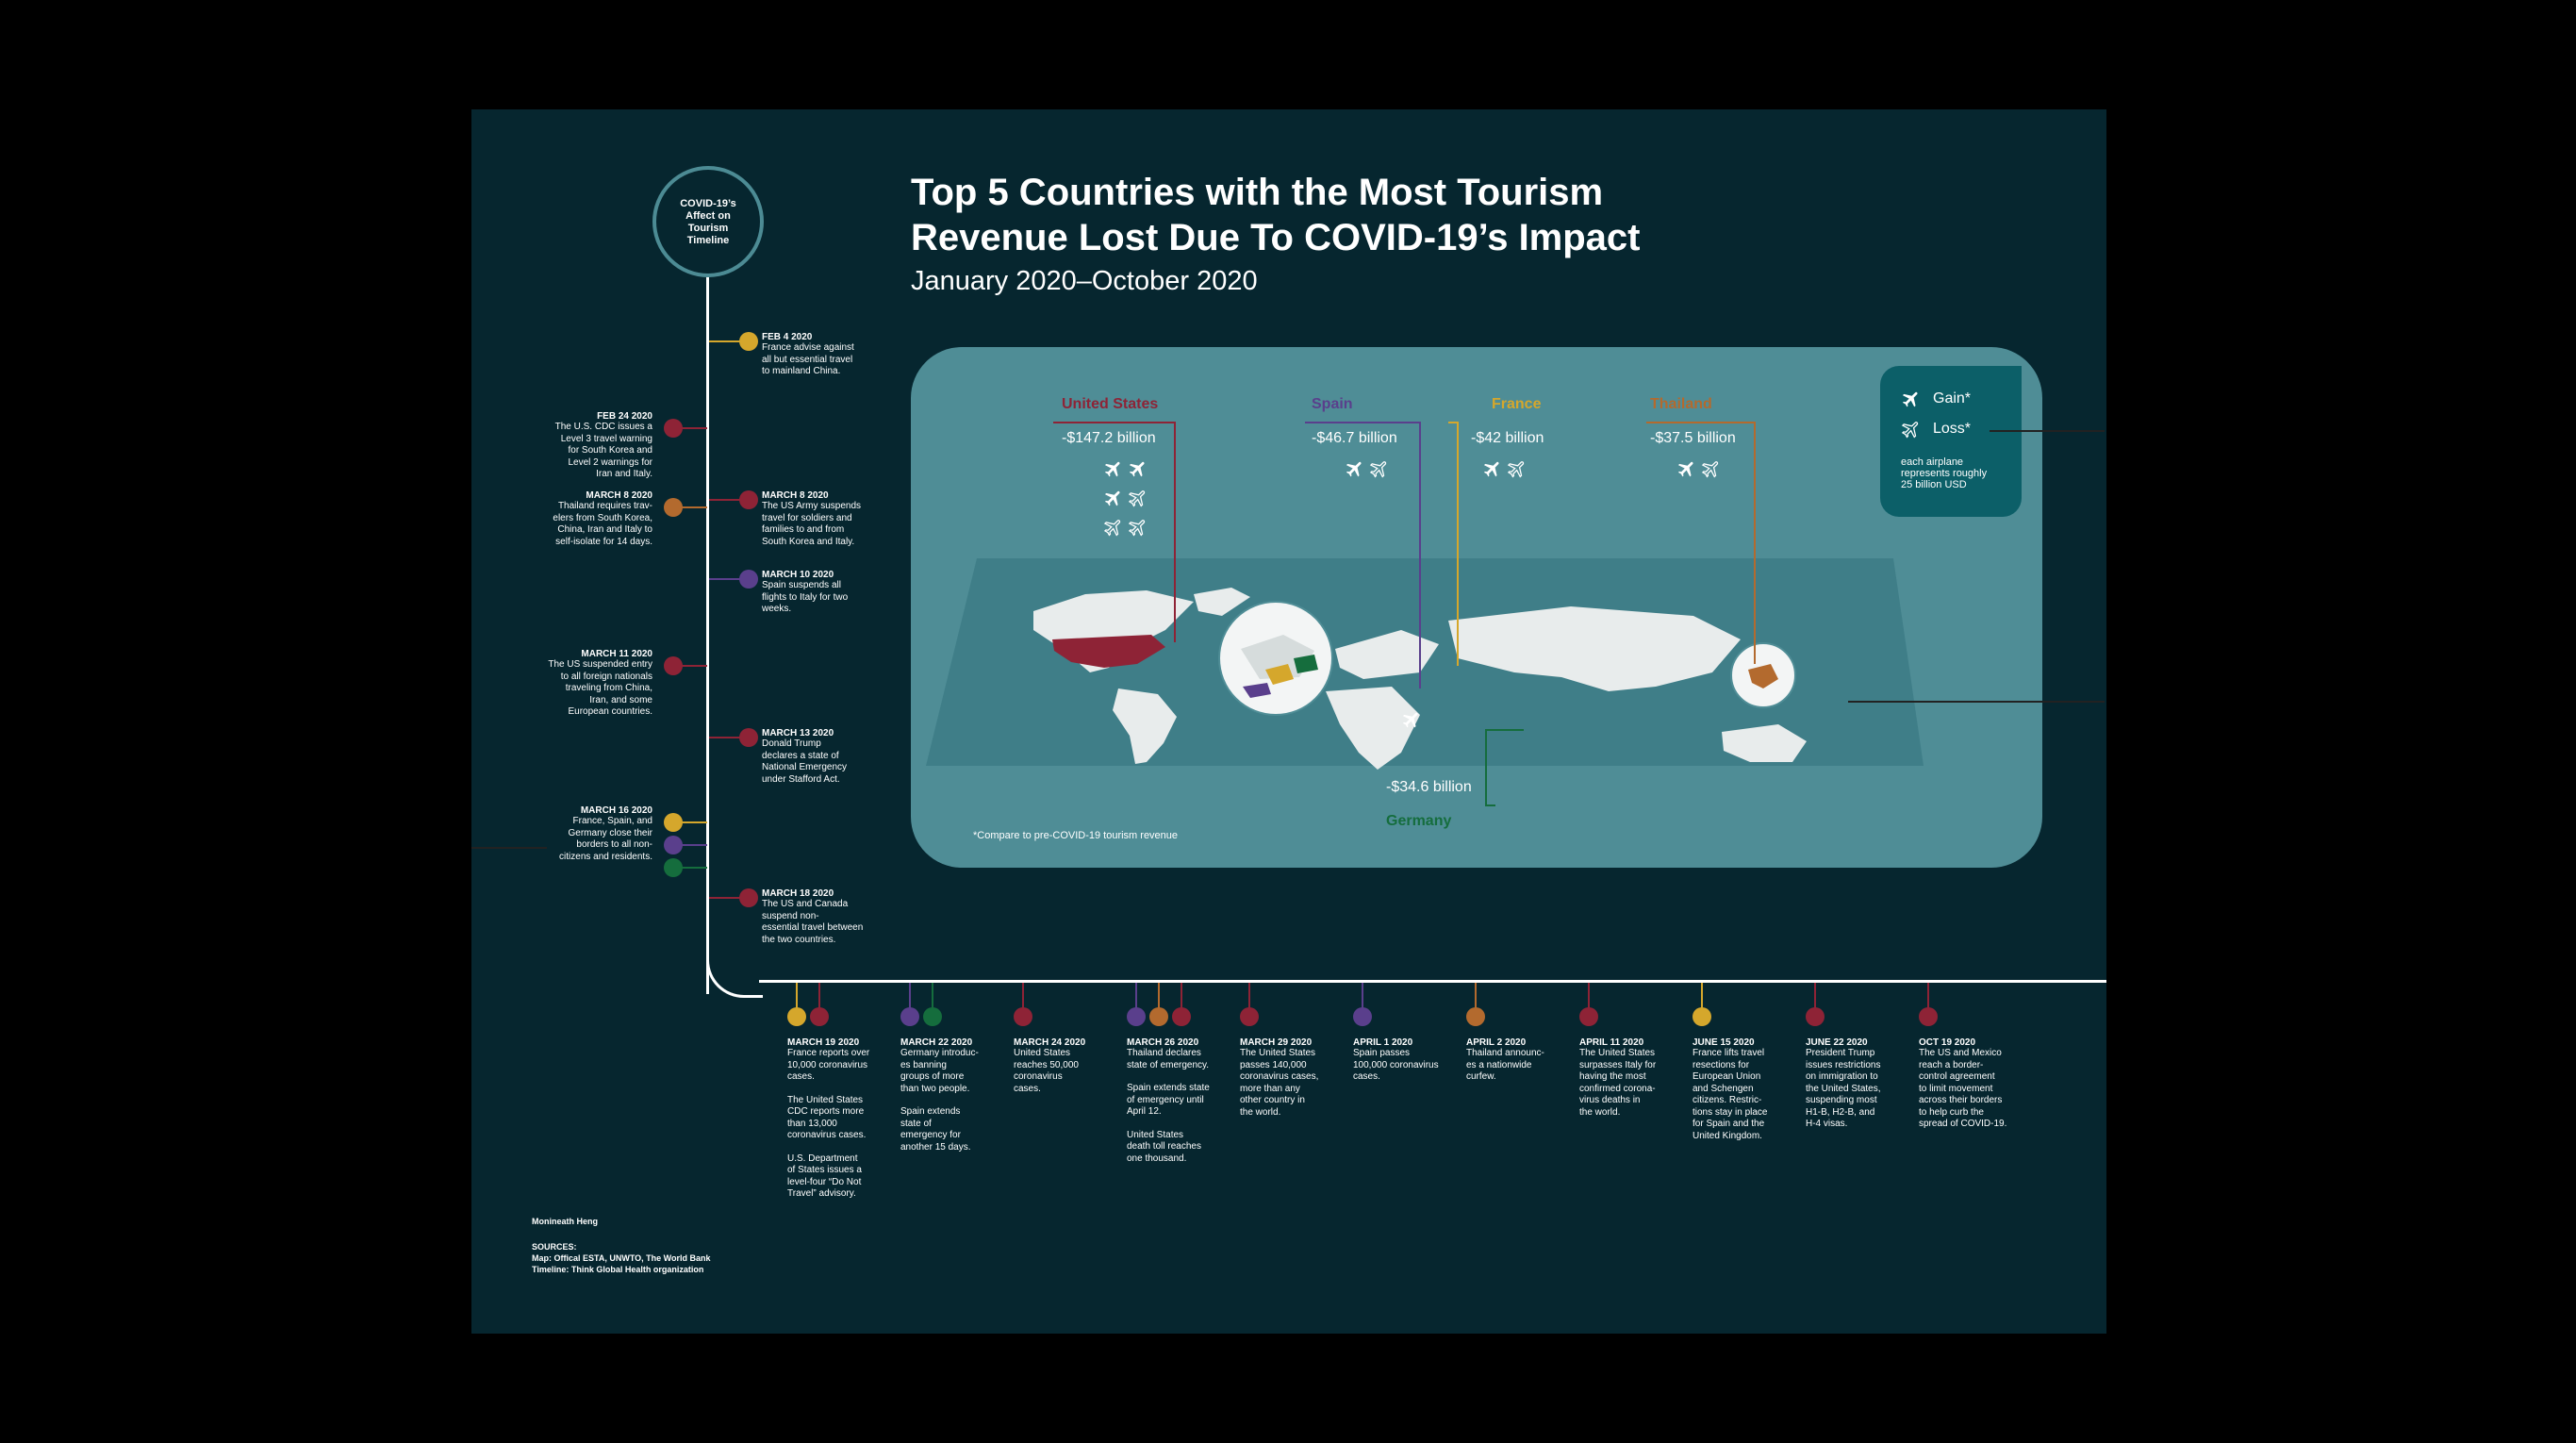 The width and height of the screenshot is (2576, 1443). What do you see at coordinates (1507, 438) in the screenshot?
I see `loss-value-france: -$42 billion` at bounding box center [1507, 438].